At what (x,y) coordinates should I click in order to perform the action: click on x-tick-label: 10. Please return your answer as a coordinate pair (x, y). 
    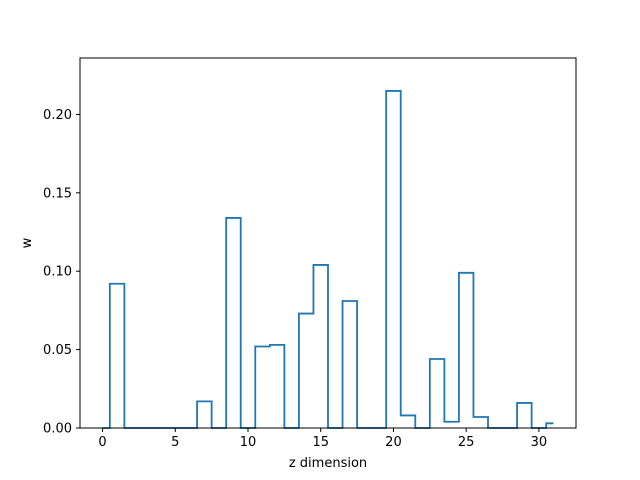
    Looking at the image, I should click on (248, 442).